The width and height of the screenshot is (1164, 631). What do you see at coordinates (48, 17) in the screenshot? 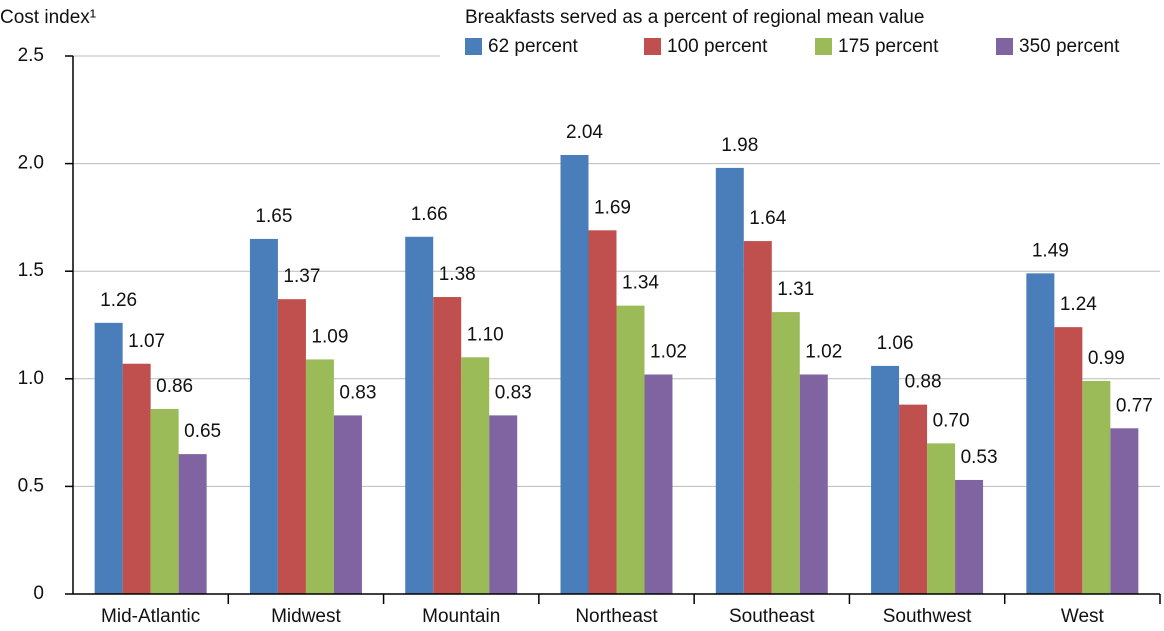
I see `y-axis-label: Cost index¹` at bounding box center [48, 17].